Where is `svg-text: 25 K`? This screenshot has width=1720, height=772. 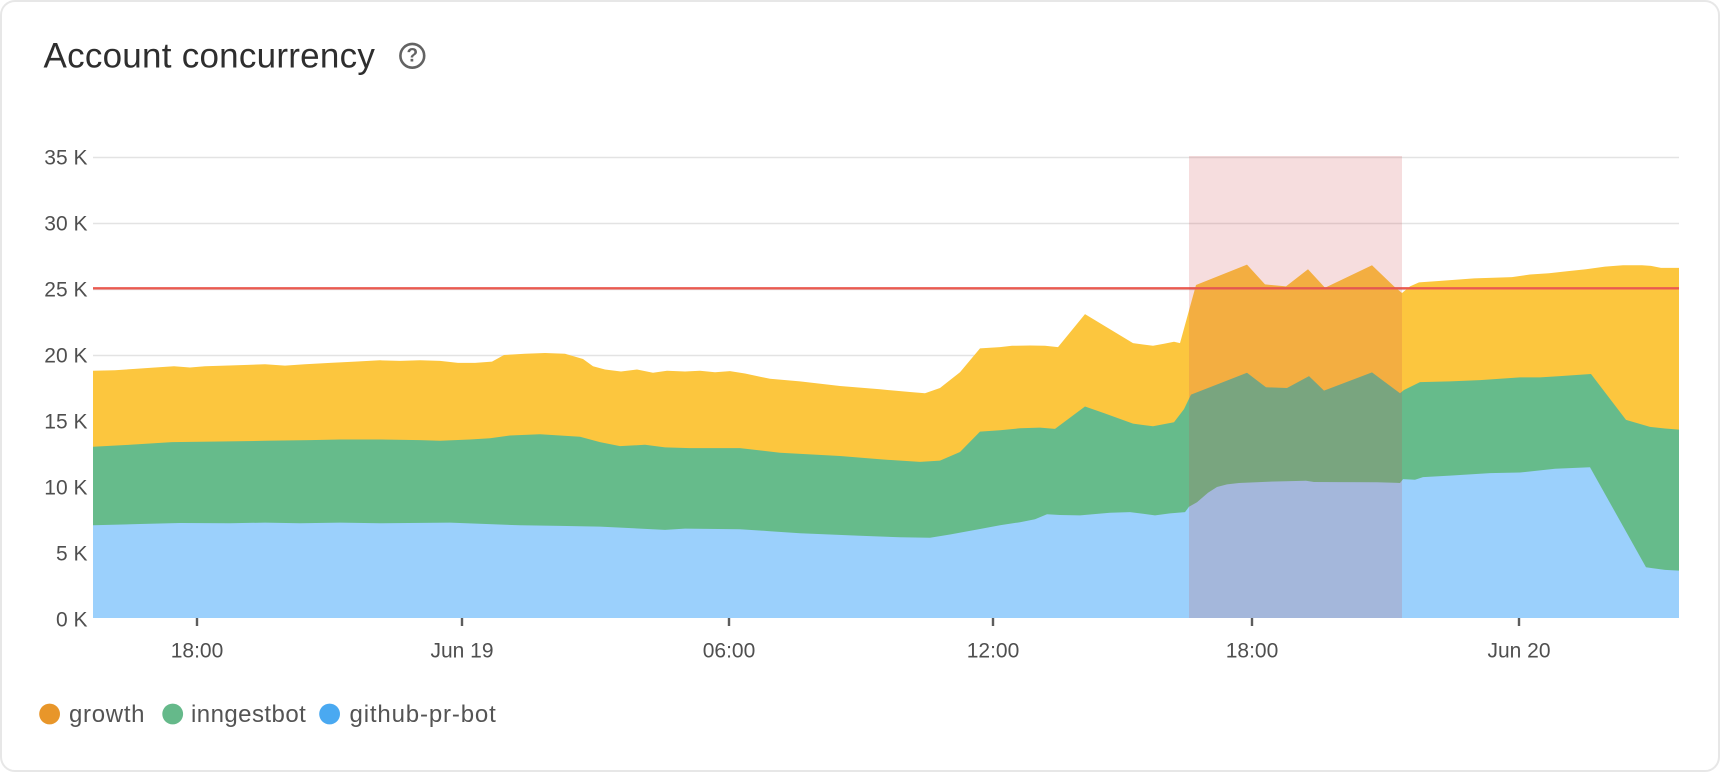 svg-text: 25 K is located at coordinates (65, 290).